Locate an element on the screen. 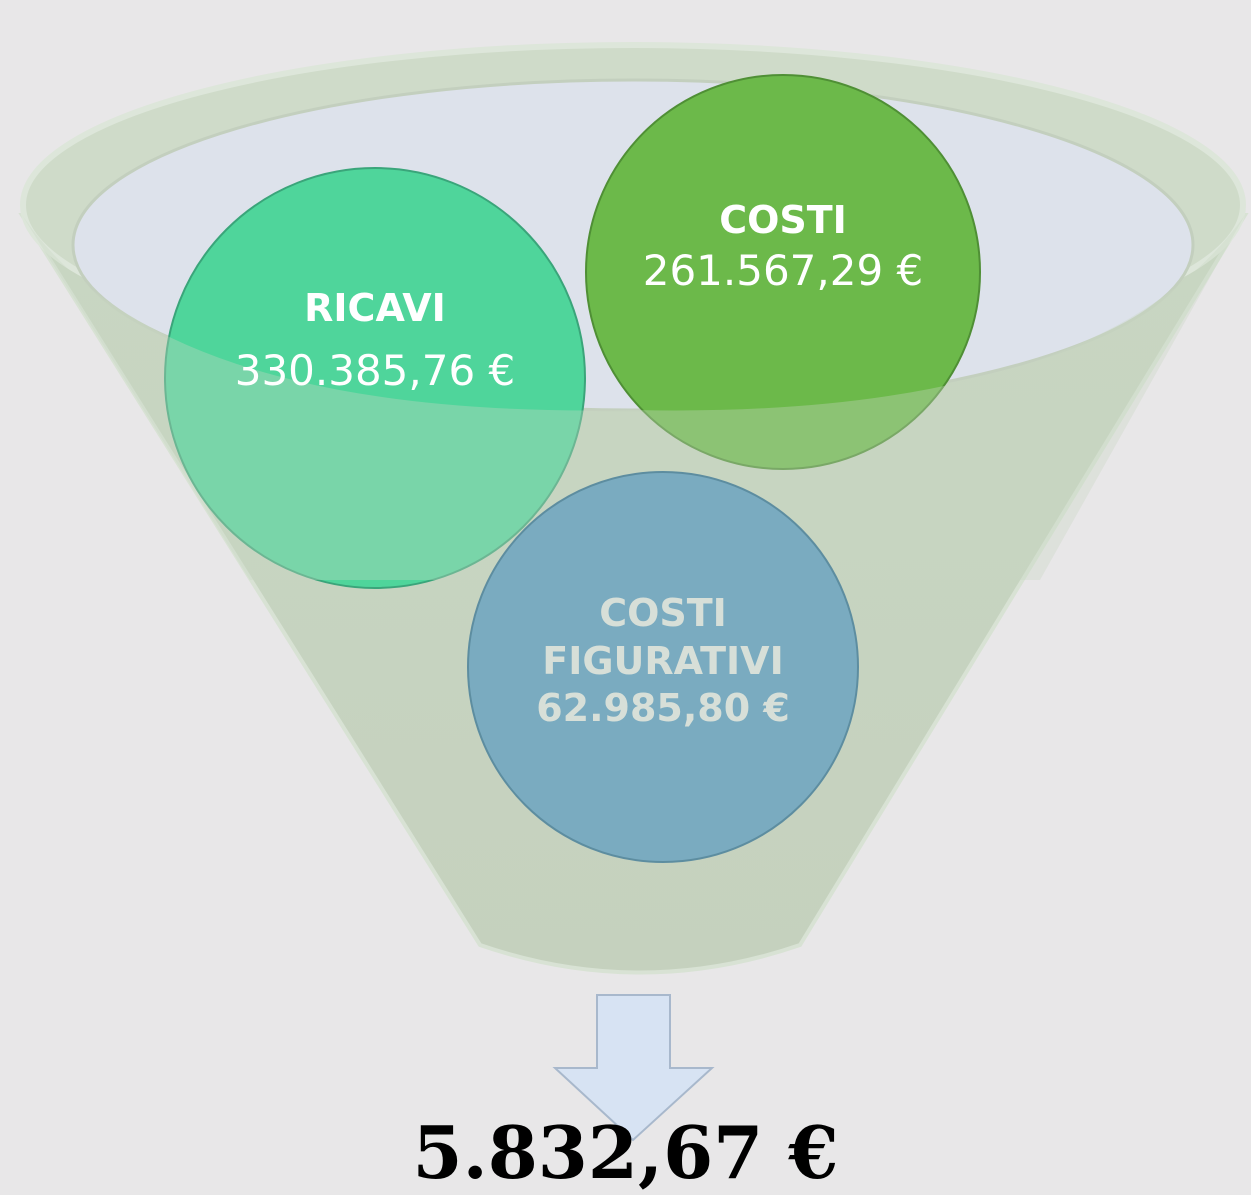  costi-figurativi-label: COSTI FIGURATIVI 62.985,80 € is located at coordinates (663, 661).